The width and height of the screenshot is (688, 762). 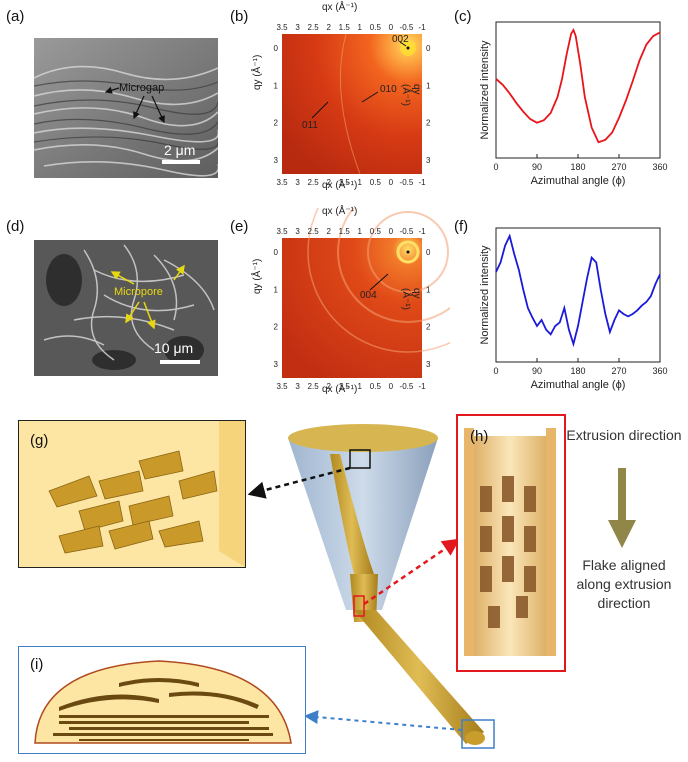 I want to click on panel-label-d: (d), so click(x=15, y=226).